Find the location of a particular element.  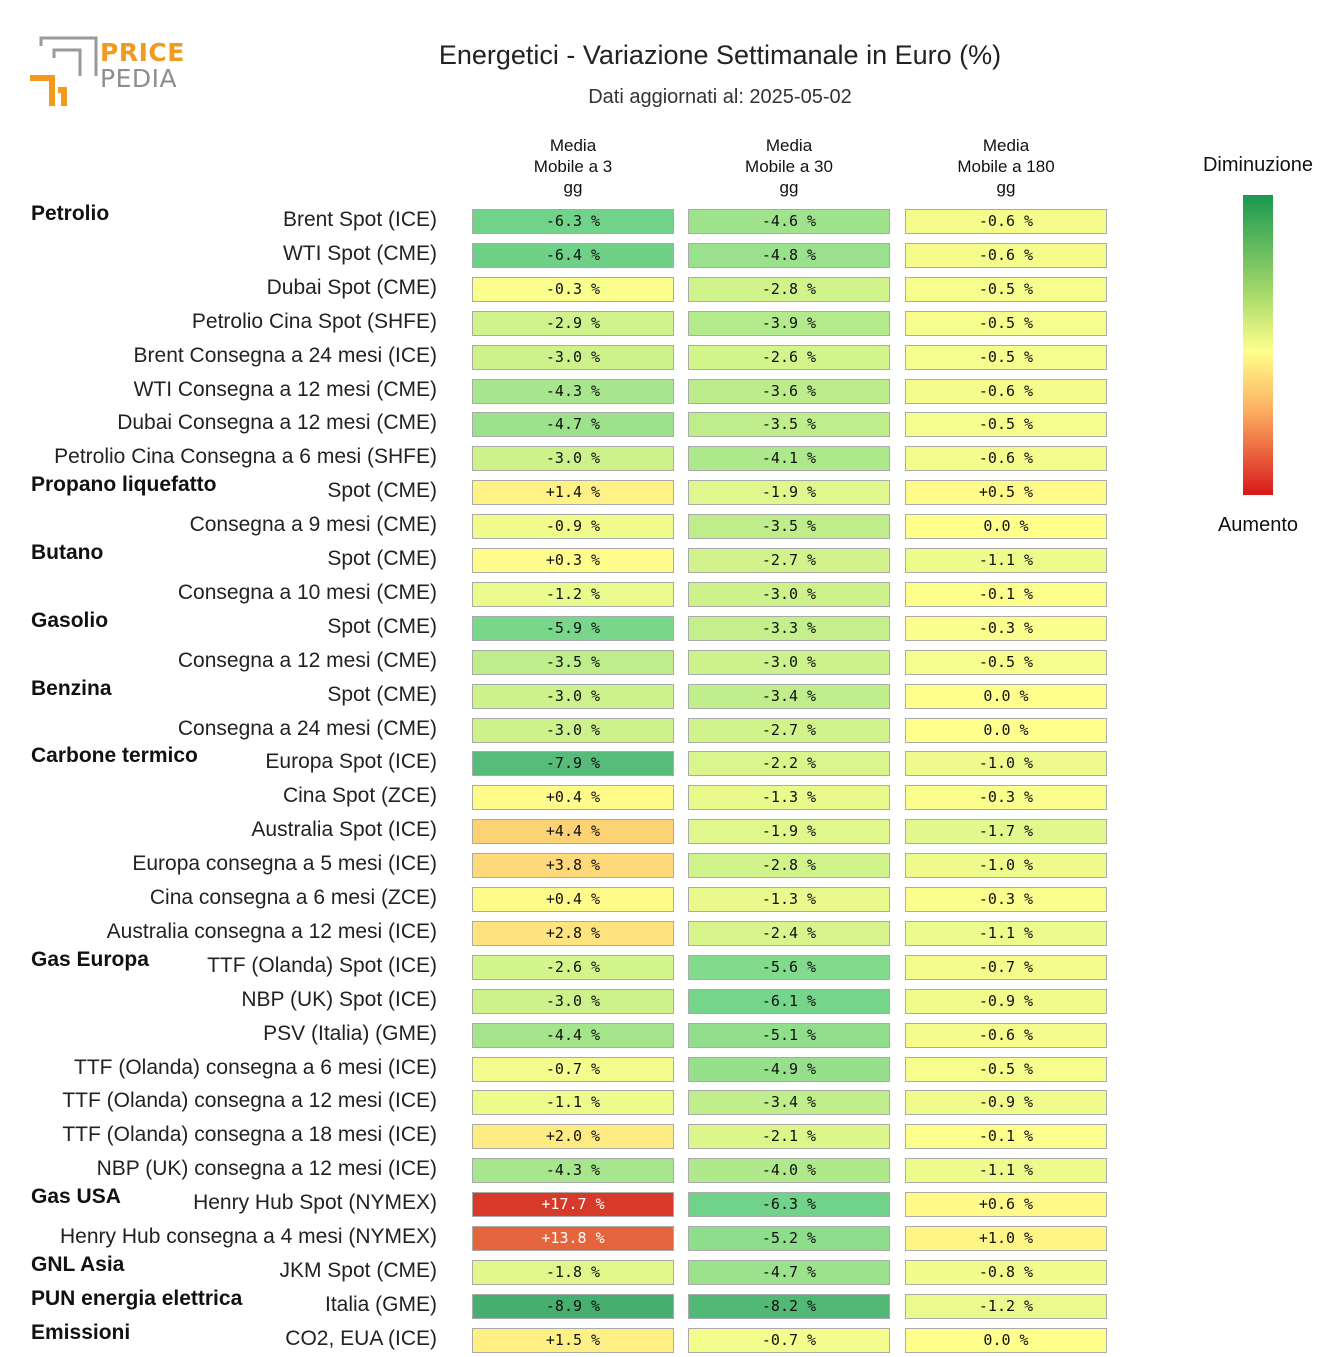

row-label: Consegna a 12 mesi (CME) is located at coordinates (307, 660).